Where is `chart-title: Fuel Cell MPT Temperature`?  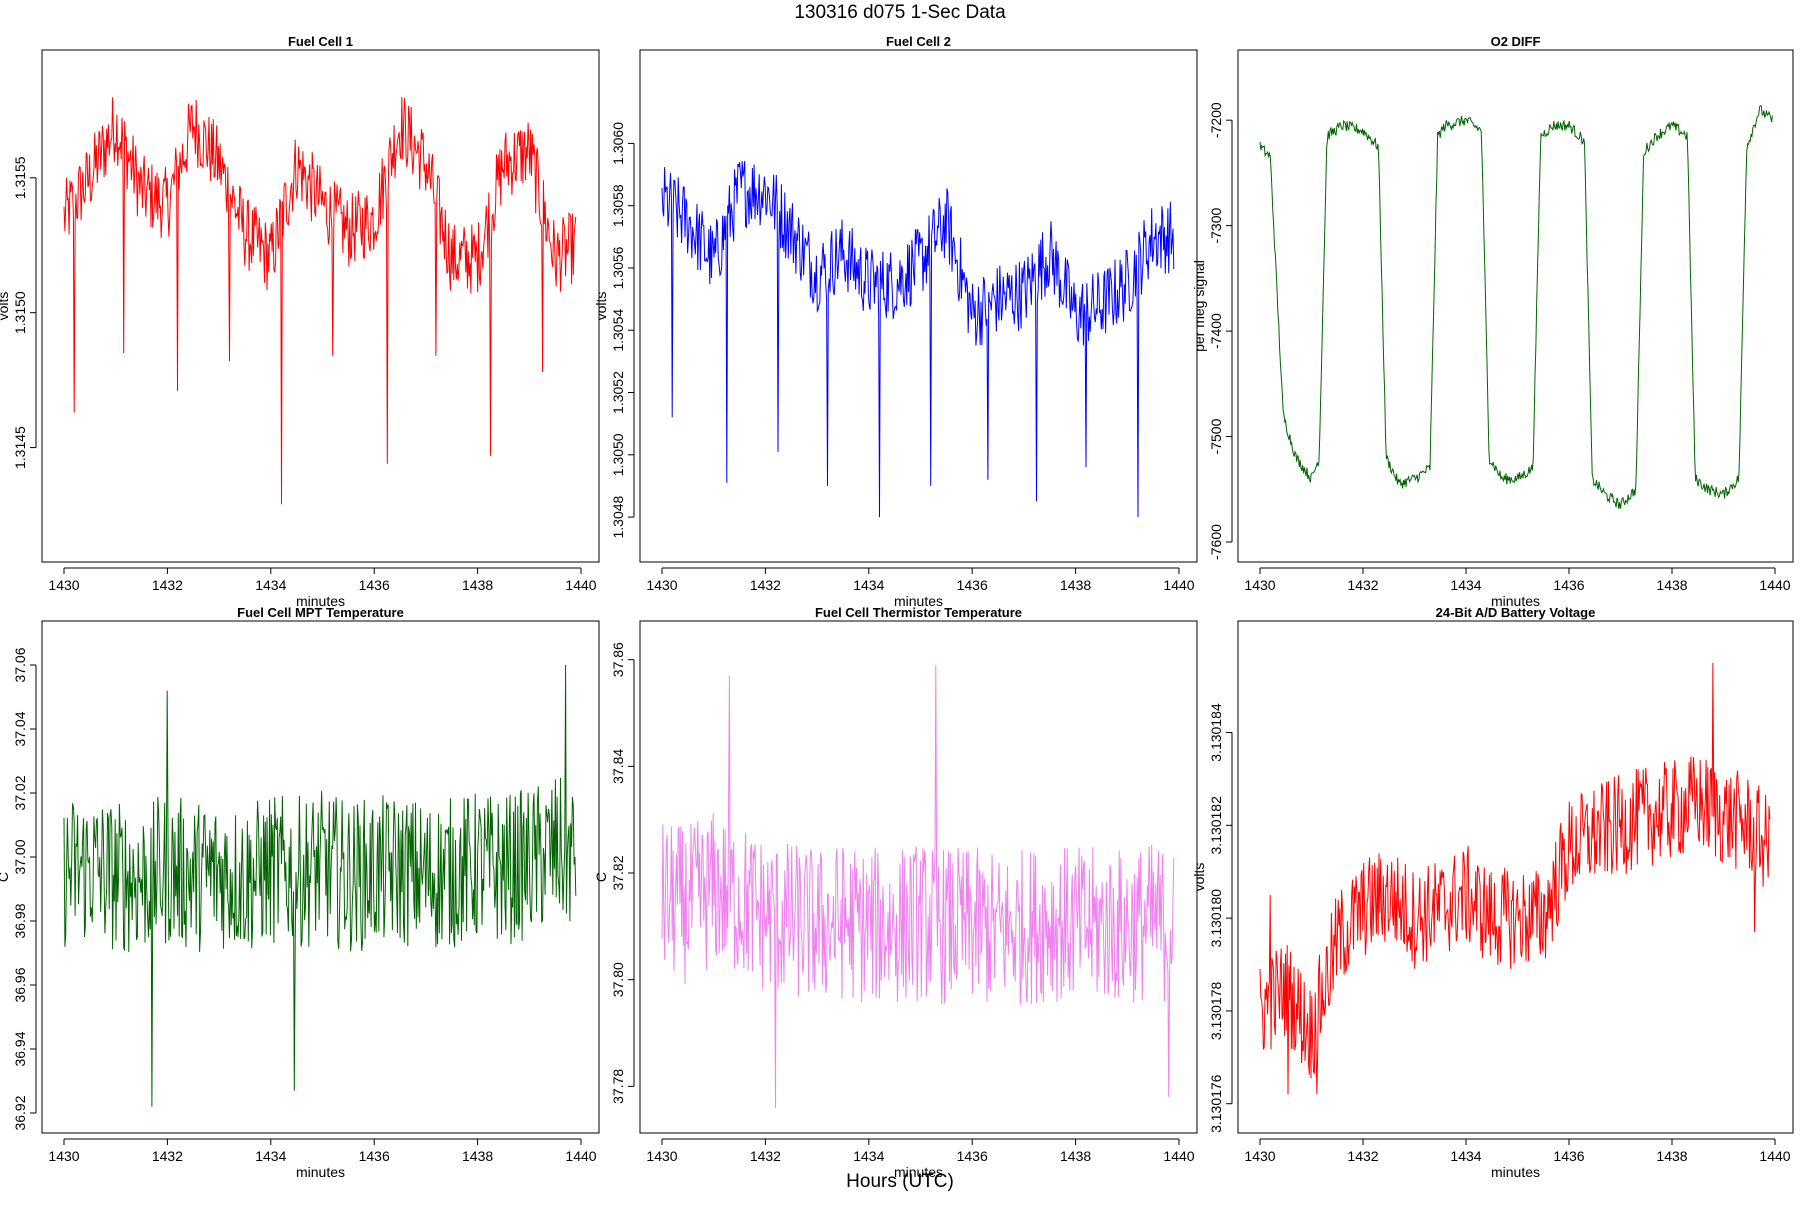
chart-title: Fuel Cell MPT Temperature is located at coordinates (320, 612).